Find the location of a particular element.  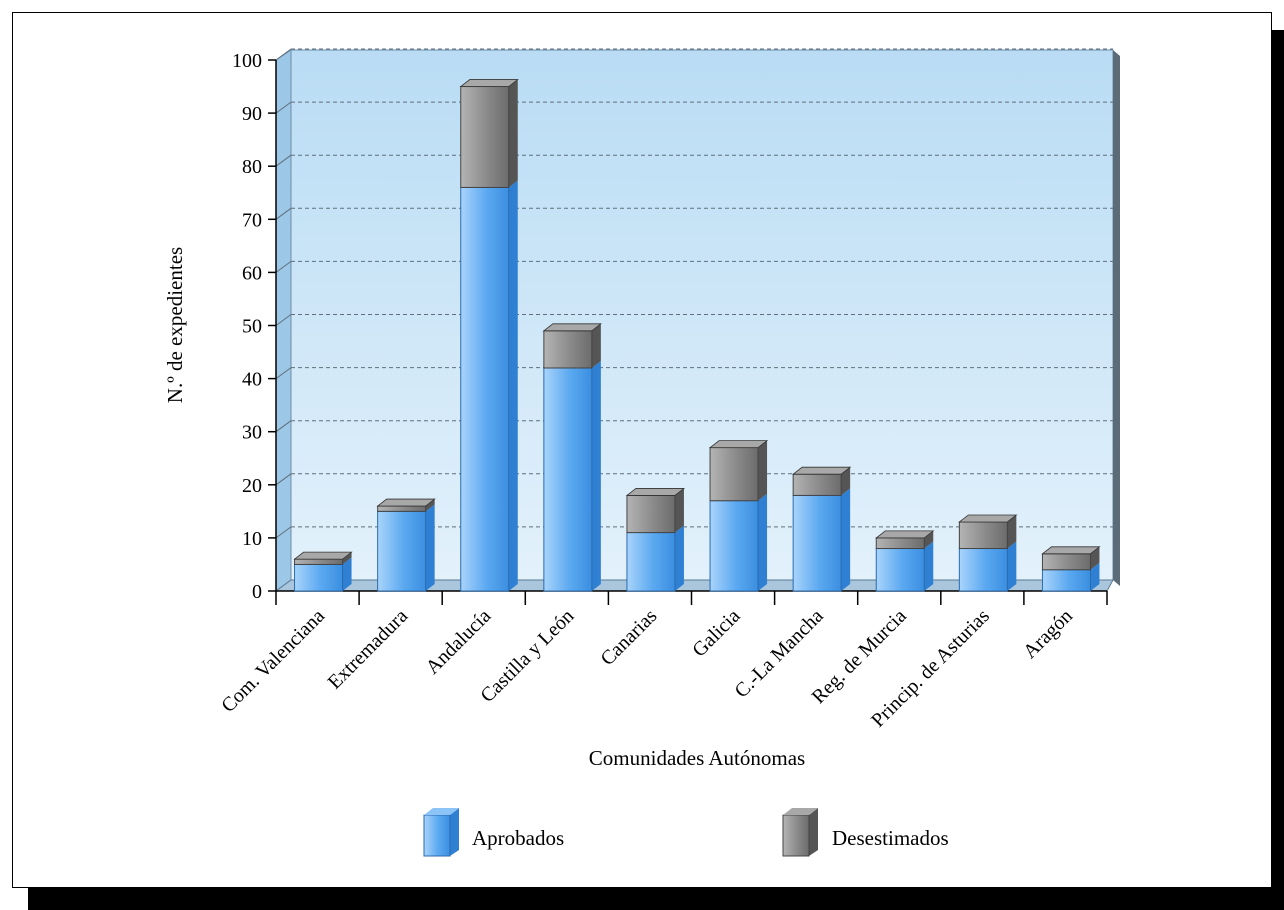

legend-item-aprobados: Aprobados is located at coordinates (493, 832).